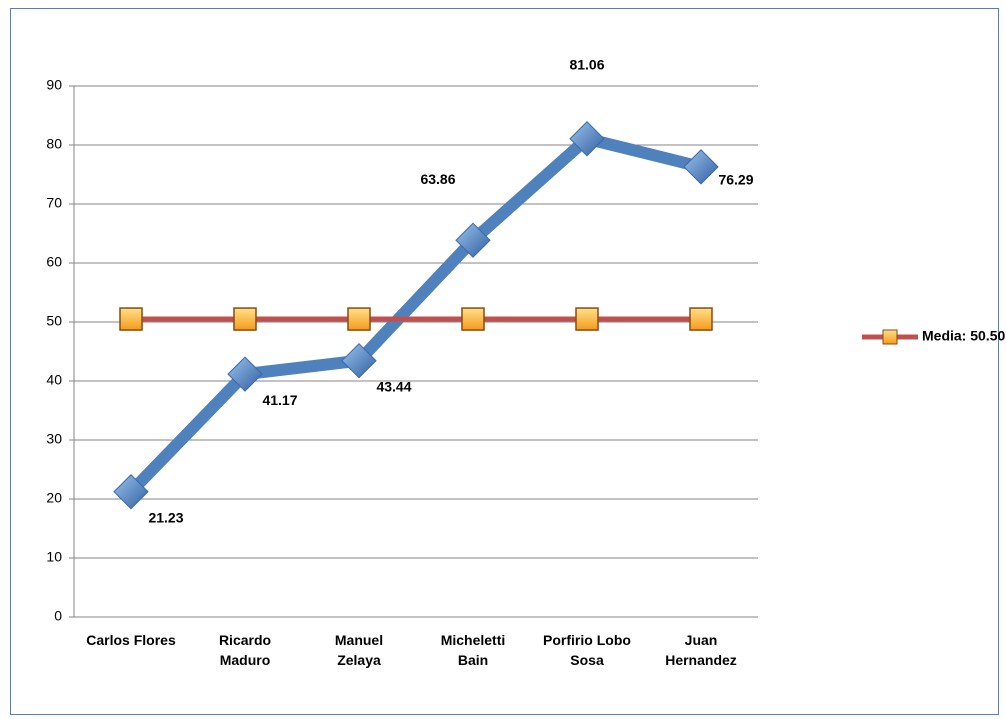 This screenshot has height=719, width=1006. I want to click on data-label: 63.86, so click(437, 179).